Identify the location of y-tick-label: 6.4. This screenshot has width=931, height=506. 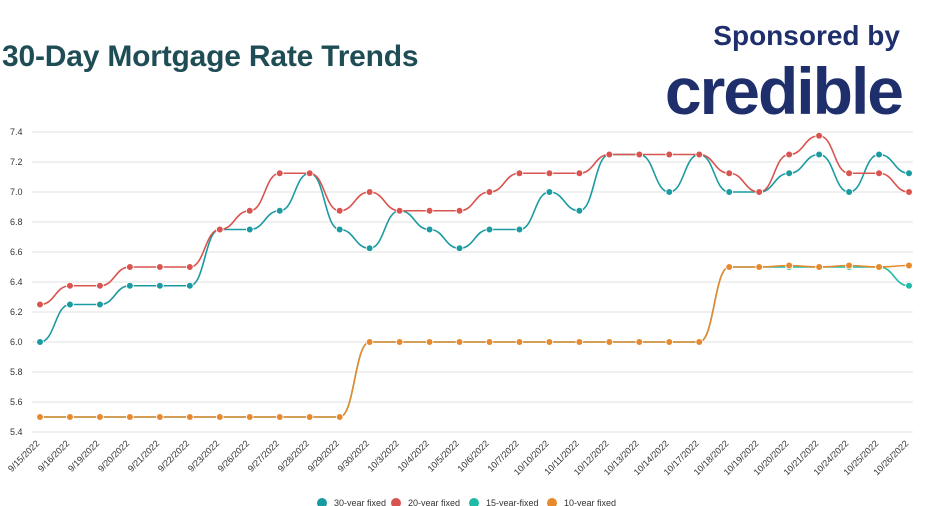
(16, 282).